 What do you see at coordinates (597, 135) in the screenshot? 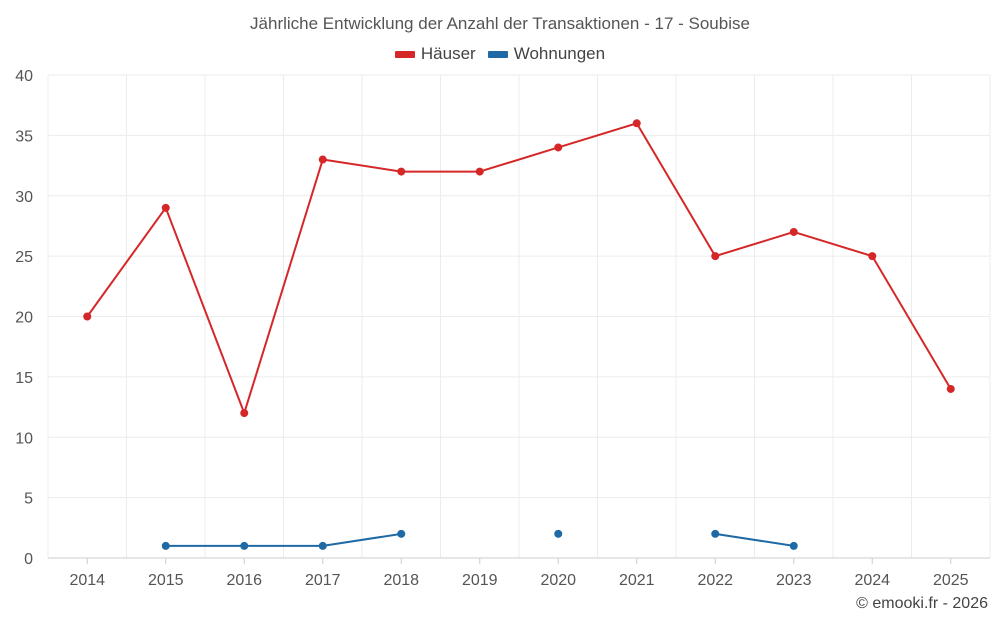
I see `series-line-haeuser-2020-2021` at bounding box center [597, 135].